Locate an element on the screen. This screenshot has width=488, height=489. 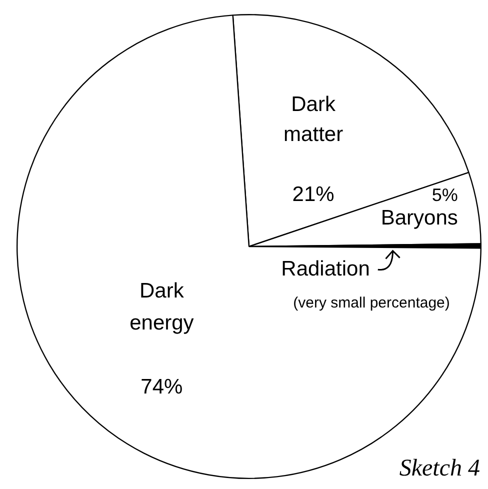
text: (very small percentage) is located at coordinates (371, 303).